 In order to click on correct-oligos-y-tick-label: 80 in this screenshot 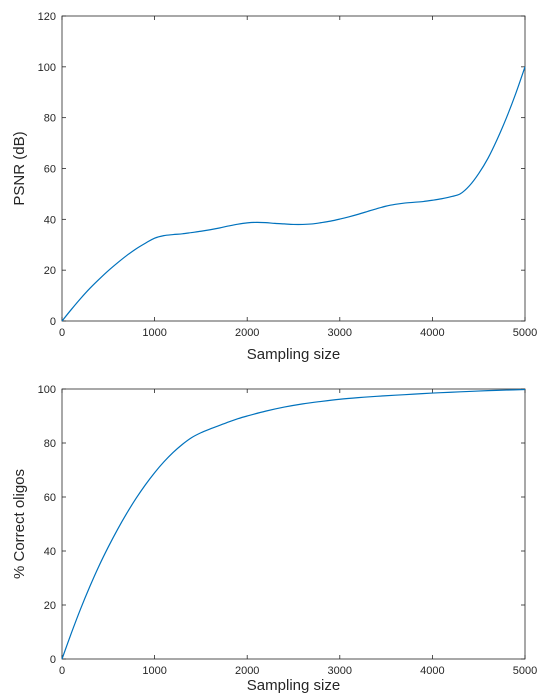, I will do `click(50, 444)`.